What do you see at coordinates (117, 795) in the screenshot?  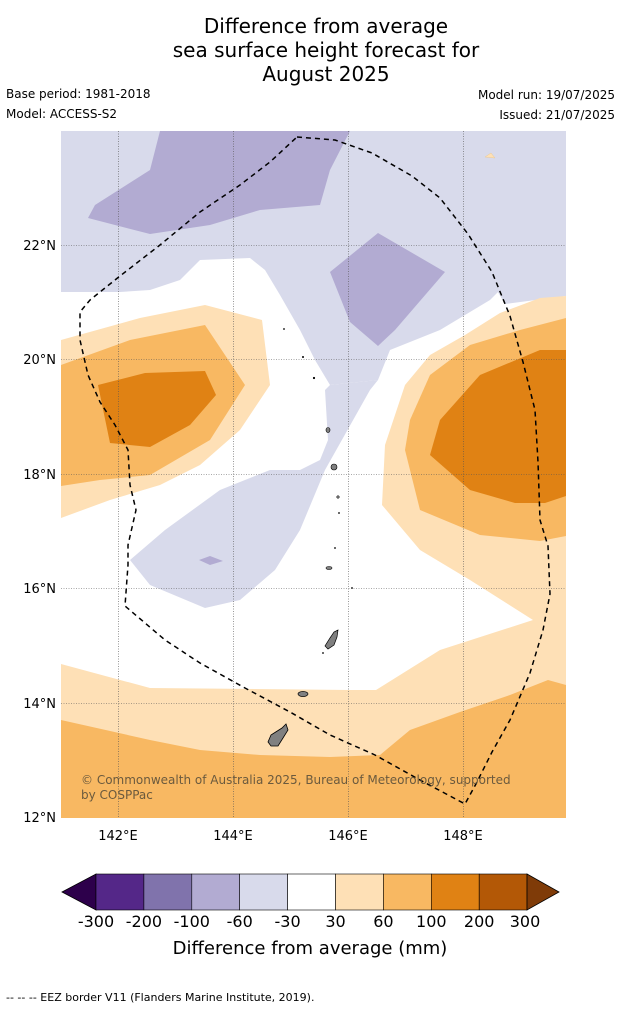 I see `copyright-line-2: by COSPPac` at bounding box center [117, 795].